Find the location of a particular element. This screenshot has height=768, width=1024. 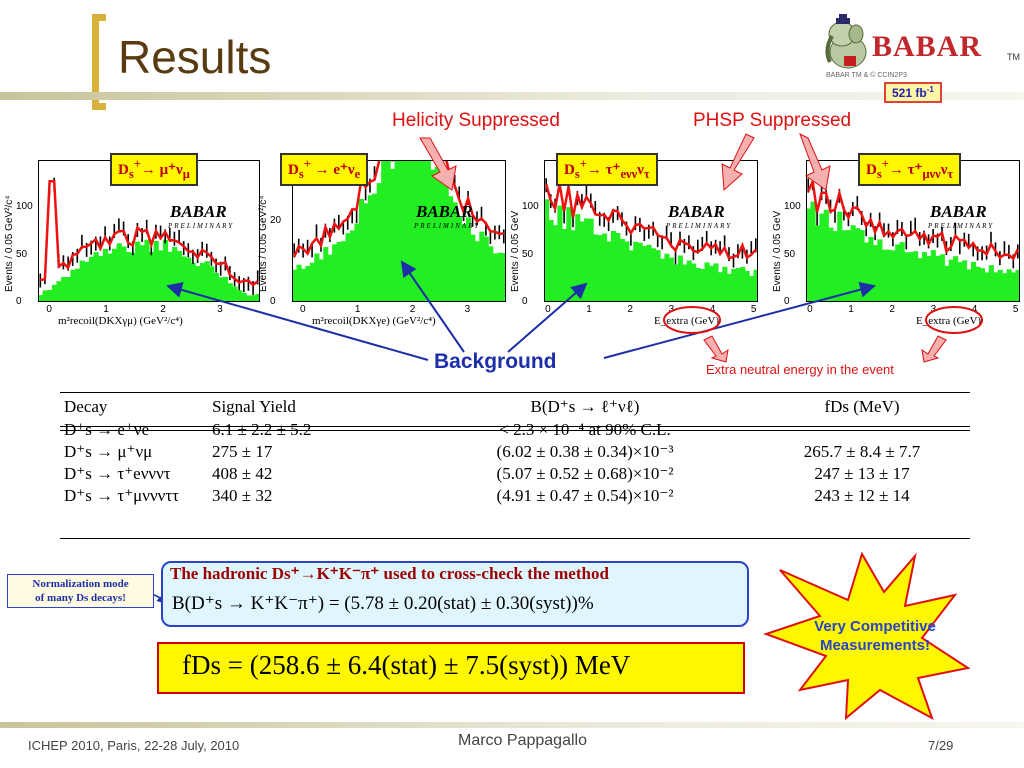

plot-watermark: BABAR is located at coordinates (198, 211).